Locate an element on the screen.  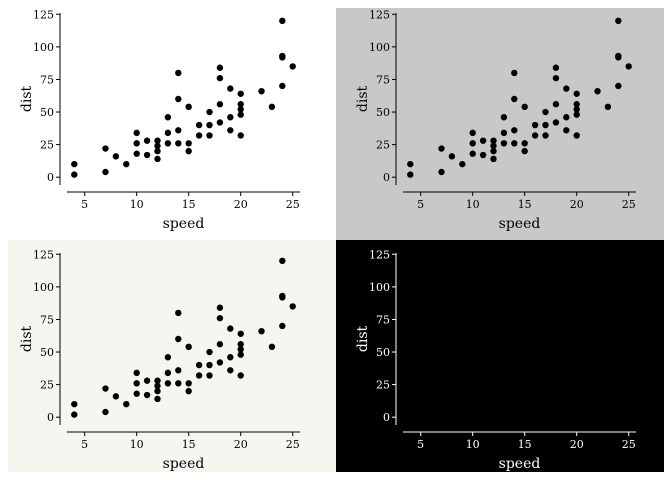
x-axis-title: speed is located at coordinates (184, 224).